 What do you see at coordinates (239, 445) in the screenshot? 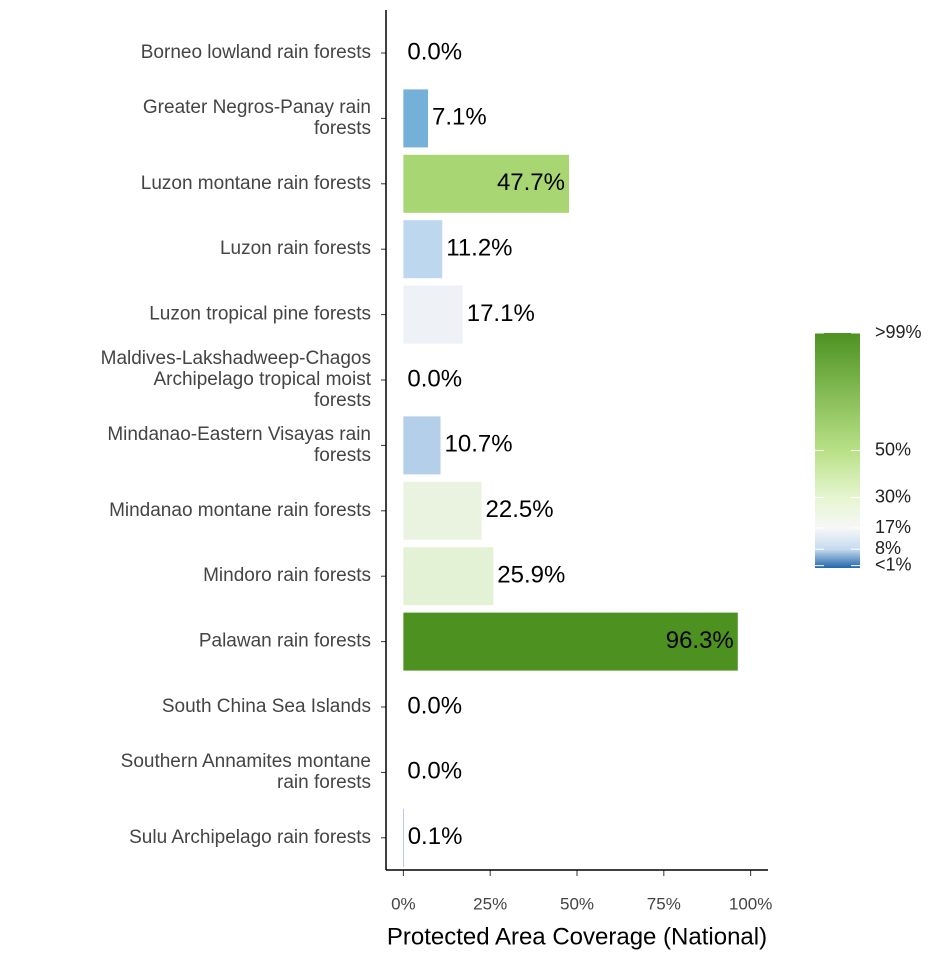
I see `y-tick-label: Mindanao-Eastern Visayas rain forests` at bounding box center [239, 445].